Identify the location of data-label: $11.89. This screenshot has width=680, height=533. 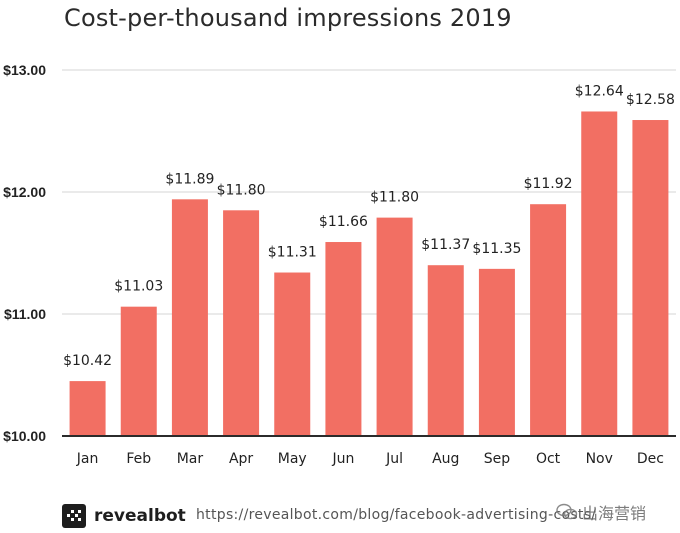
(189, 179).